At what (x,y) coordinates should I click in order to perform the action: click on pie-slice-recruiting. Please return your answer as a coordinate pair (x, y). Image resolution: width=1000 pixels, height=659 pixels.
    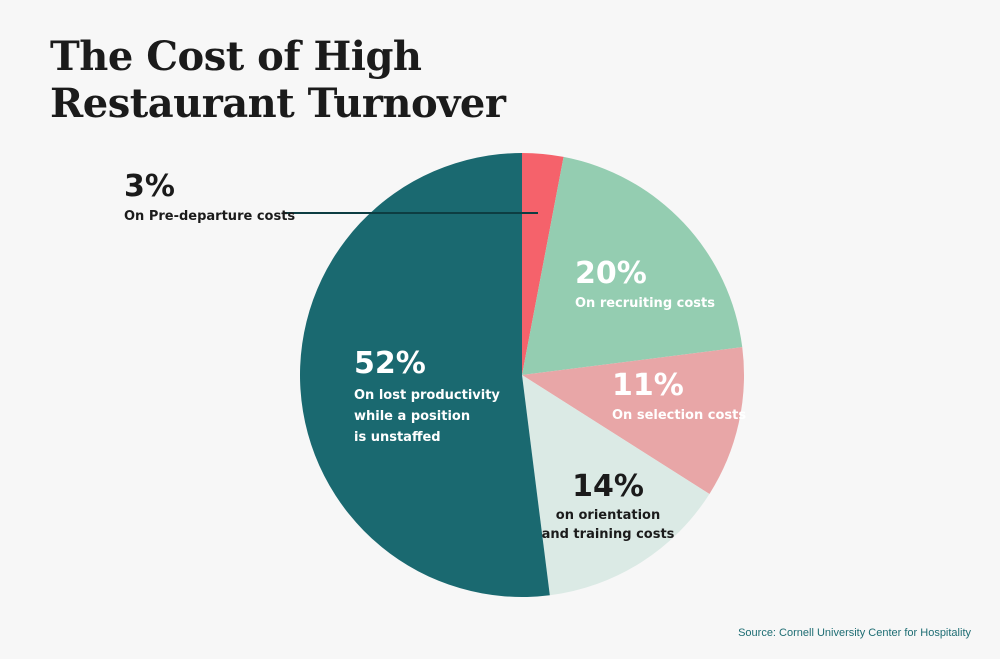
    Looking at the image, I should click on (632, 265).